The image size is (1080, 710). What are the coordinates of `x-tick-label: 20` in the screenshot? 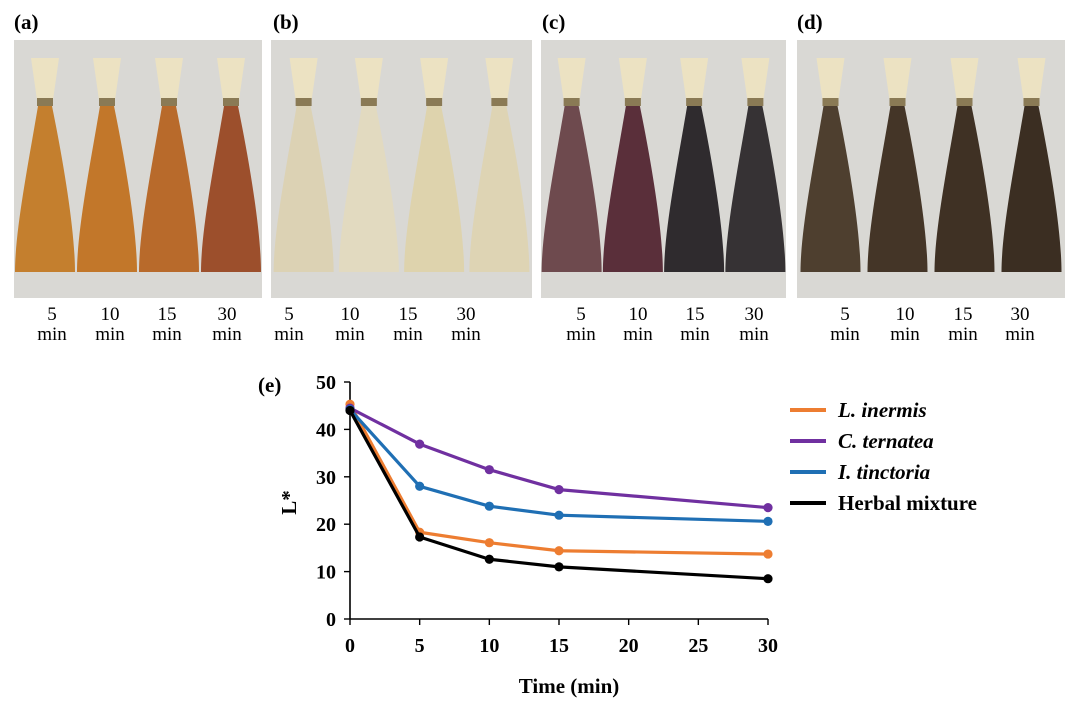 It's located at (629, 646).